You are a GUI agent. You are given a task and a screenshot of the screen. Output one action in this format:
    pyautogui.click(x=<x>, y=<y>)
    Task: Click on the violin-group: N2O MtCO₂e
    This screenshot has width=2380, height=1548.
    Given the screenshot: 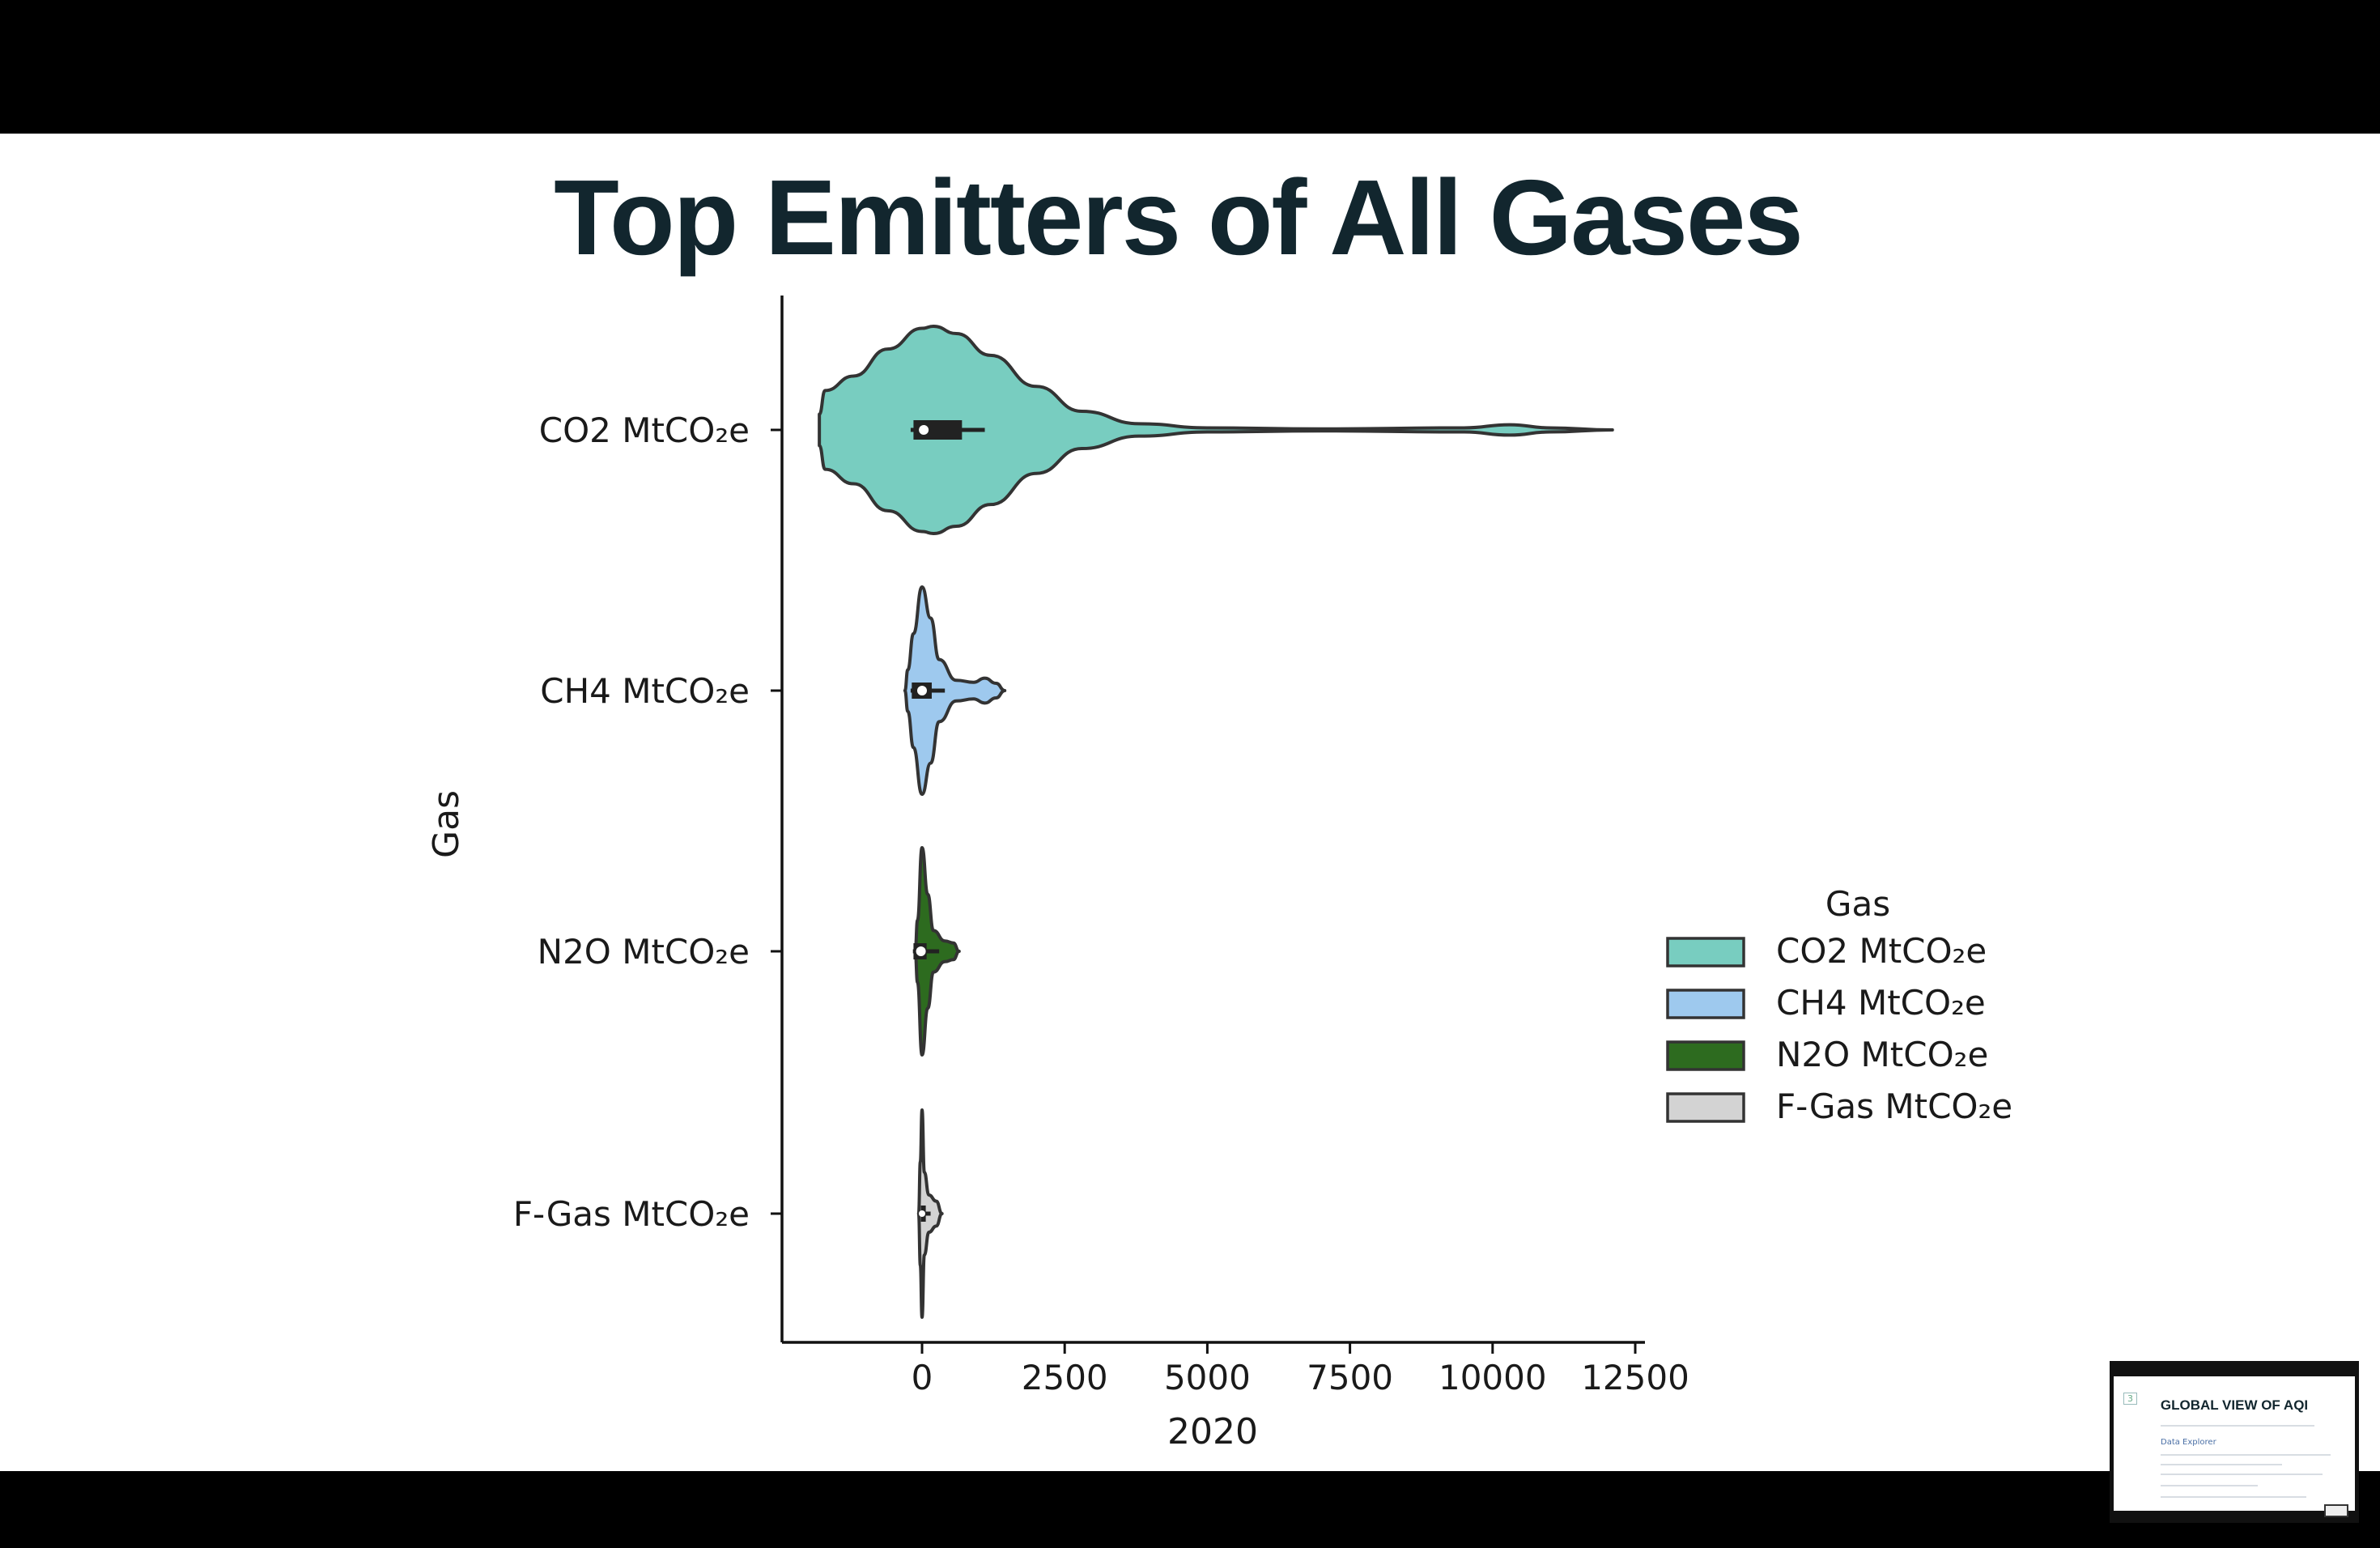 What is the action you would take?
    pyautogui.click(x=749, y=951)
    